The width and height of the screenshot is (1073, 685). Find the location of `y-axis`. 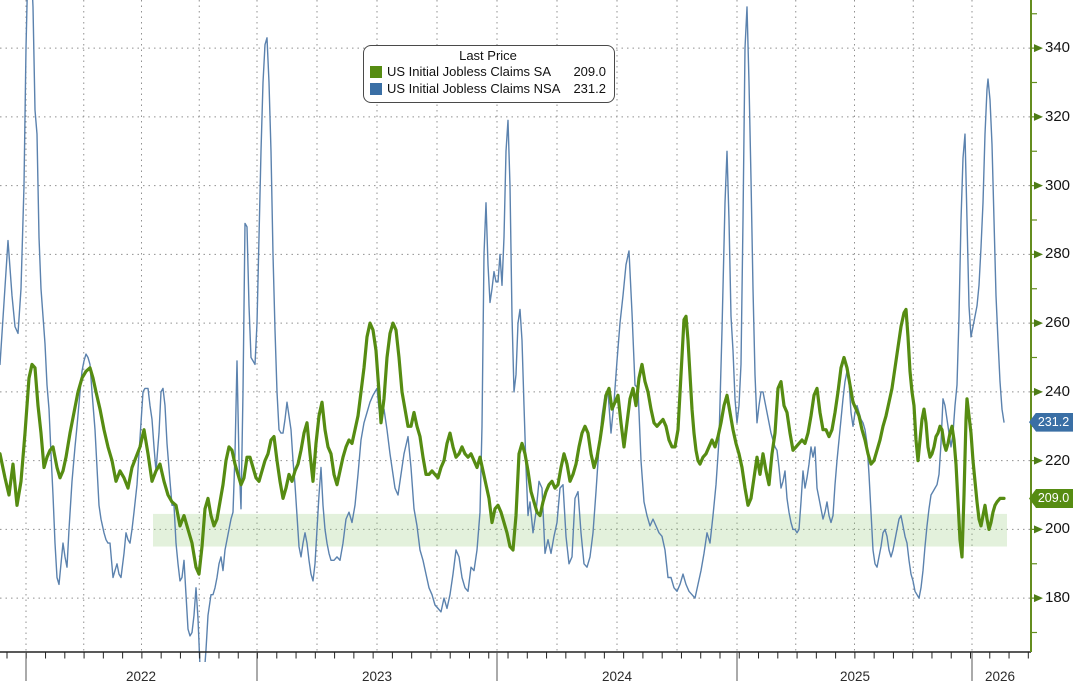

y-axis is located at coordinates (1036, 326).